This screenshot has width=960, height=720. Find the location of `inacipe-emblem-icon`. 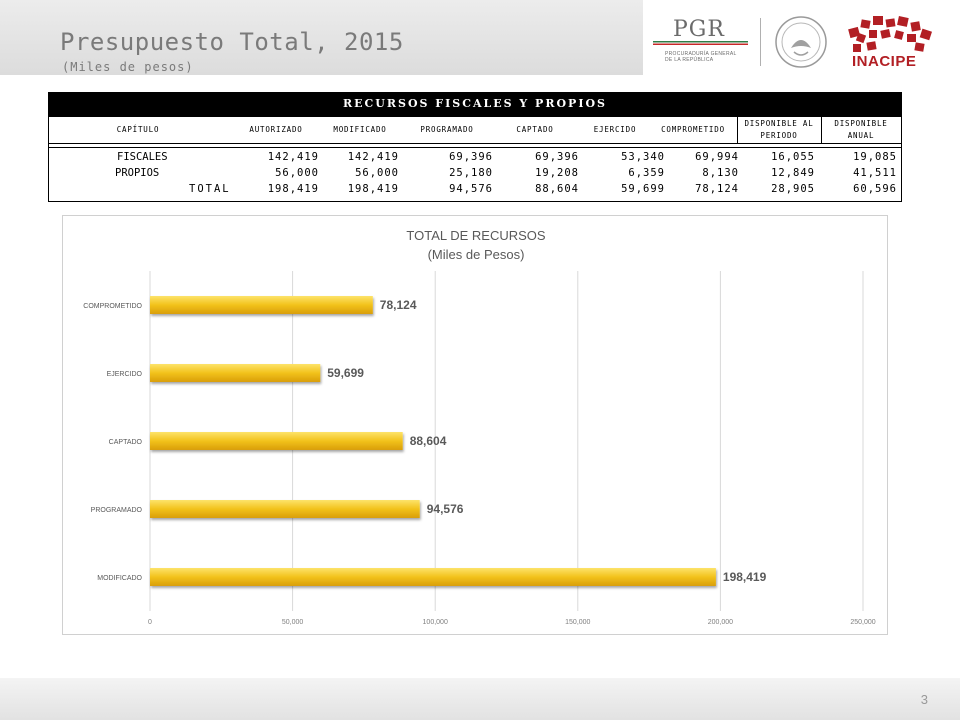

inacipe-emblem-icon is located at coordinates (890, 34).